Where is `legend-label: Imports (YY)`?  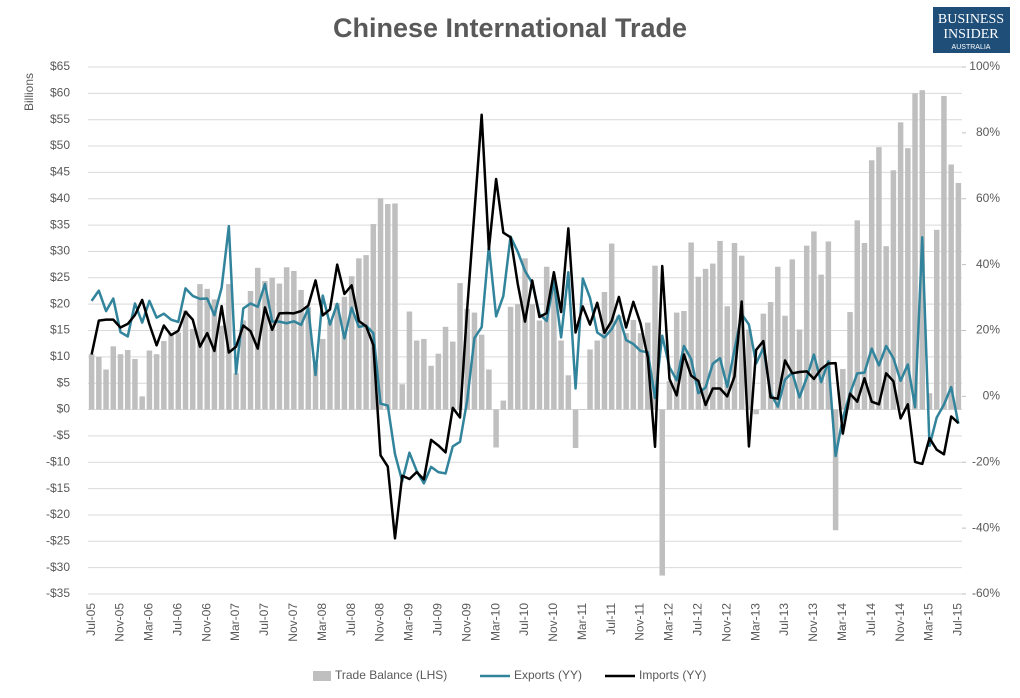
legend-label: Imports (YY) is located at coordinates (672, 675).